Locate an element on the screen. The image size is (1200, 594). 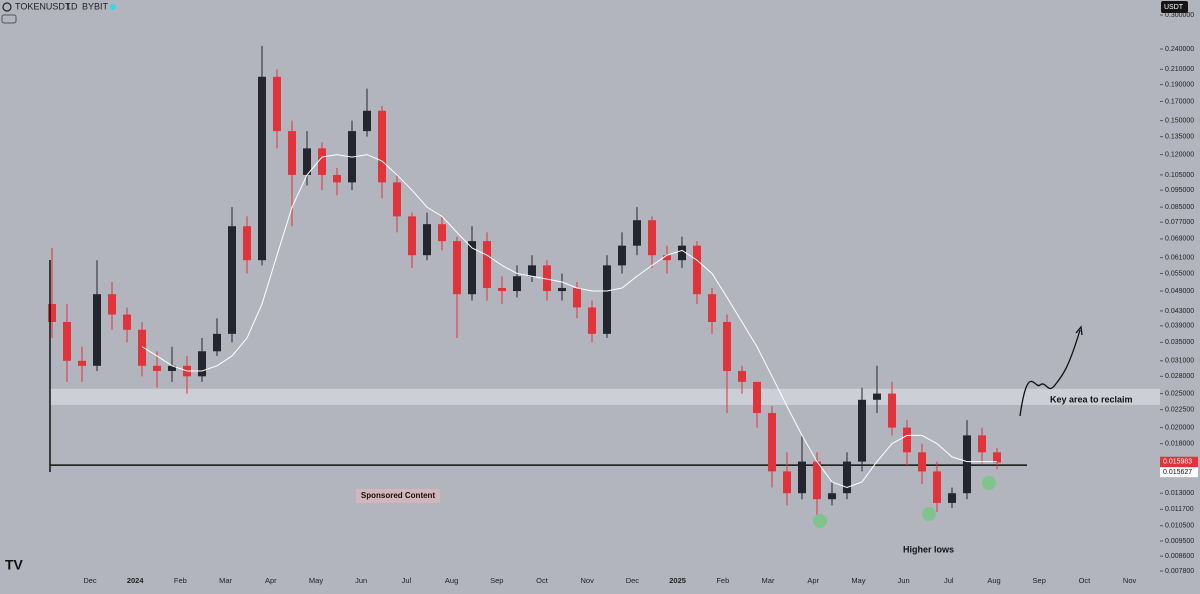
currency: USDT is located at coordinates (1174, 7).